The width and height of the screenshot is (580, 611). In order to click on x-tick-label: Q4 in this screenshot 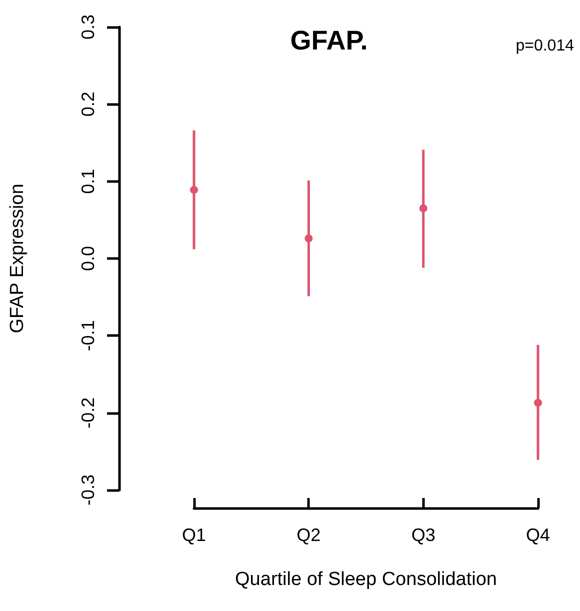, I will do `click(538, 535)`.